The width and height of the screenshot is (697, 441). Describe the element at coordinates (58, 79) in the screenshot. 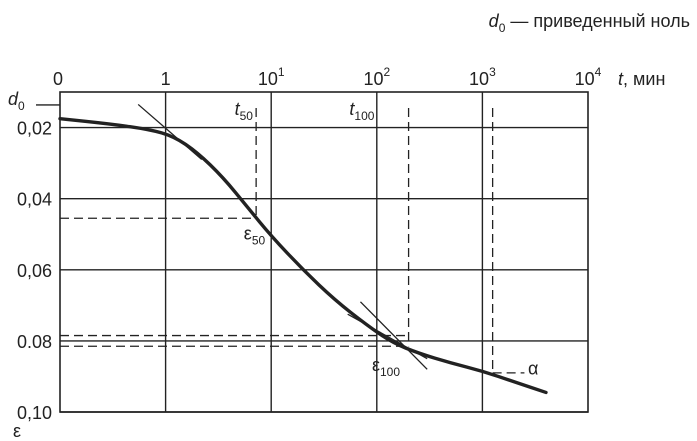

I see `x-tick-label: 0` at that location.